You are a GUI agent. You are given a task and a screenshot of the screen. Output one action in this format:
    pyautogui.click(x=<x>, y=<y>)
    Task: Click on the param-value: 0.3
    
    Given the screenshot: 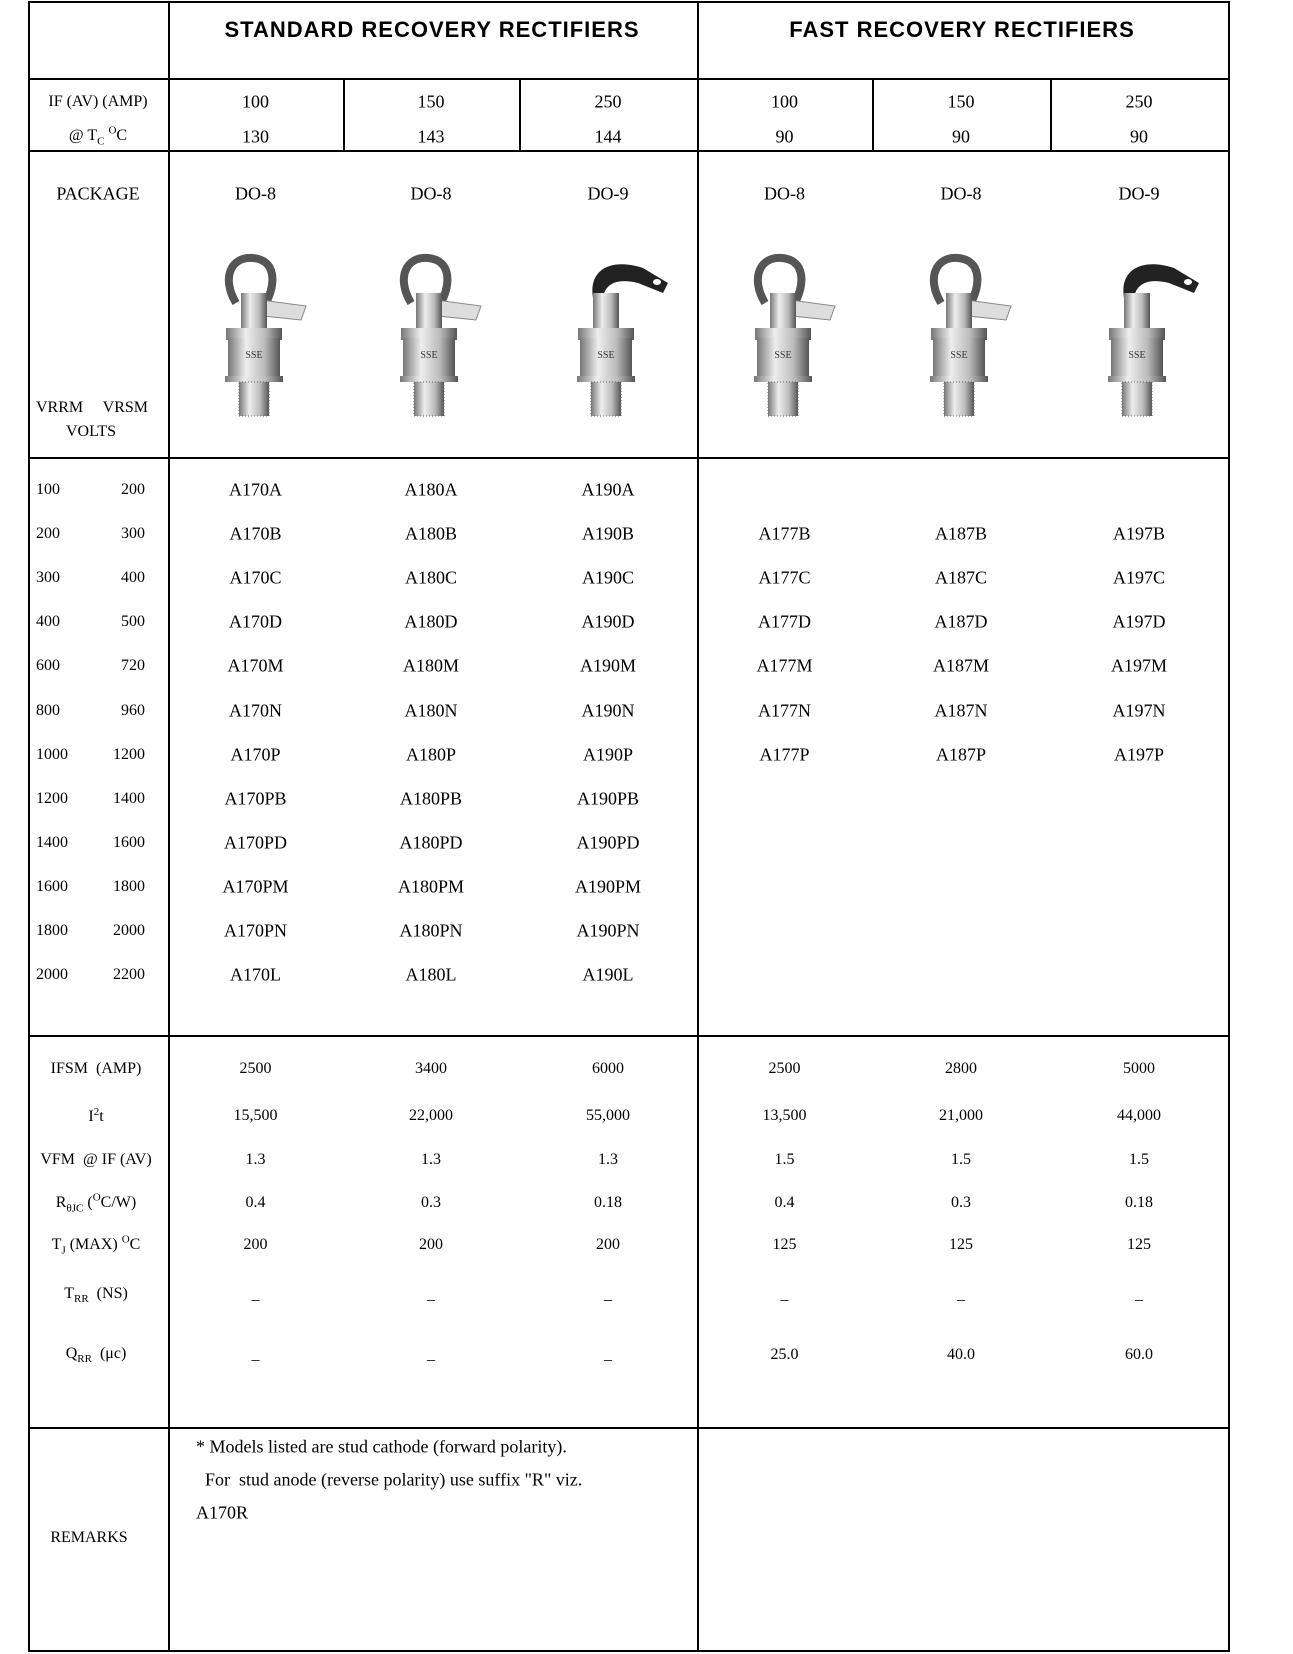 What is the action you would take?
    pyautogui.click(x=961, y=1202)
    